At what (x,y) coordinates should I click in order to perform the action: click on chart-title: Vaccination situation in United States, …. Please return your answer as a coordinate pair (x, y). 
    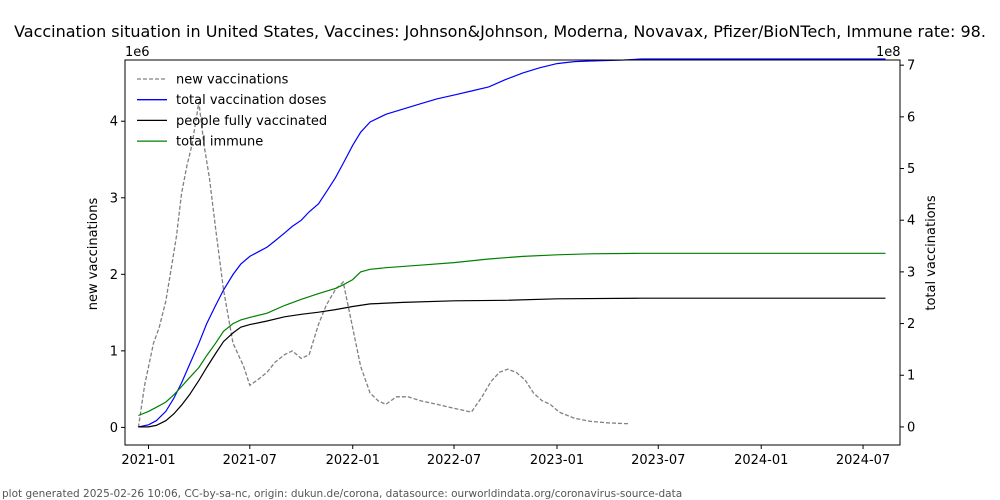
    Looking at the image, I should click on (500, 31).